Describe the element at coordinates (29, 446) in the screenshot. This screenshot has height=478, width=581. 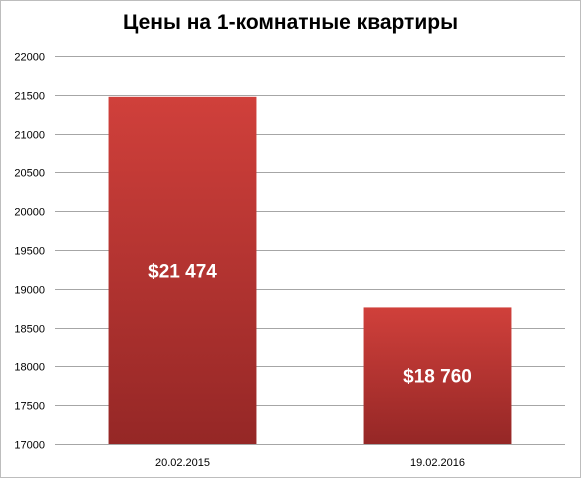
I see `y-tick-label: 17000` at that location.